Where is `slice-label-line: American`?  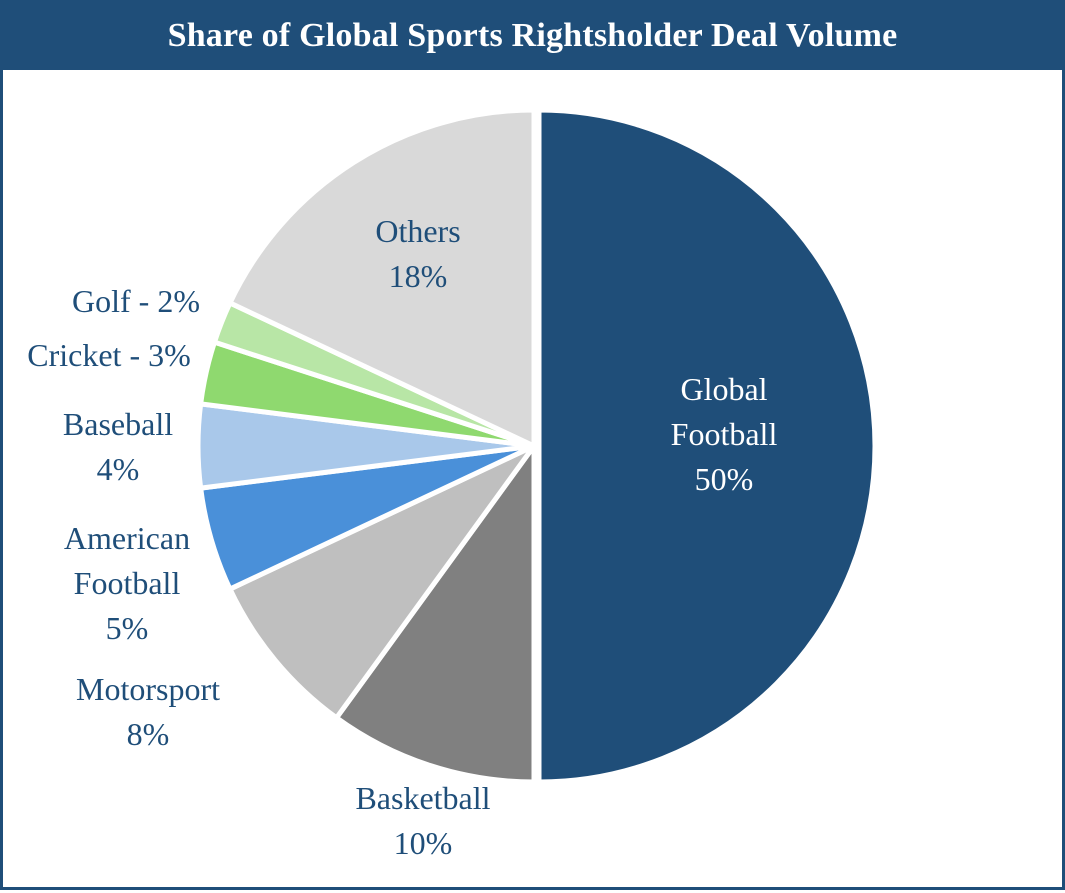
slice-label-line: American is located at coordinates (127, 538).